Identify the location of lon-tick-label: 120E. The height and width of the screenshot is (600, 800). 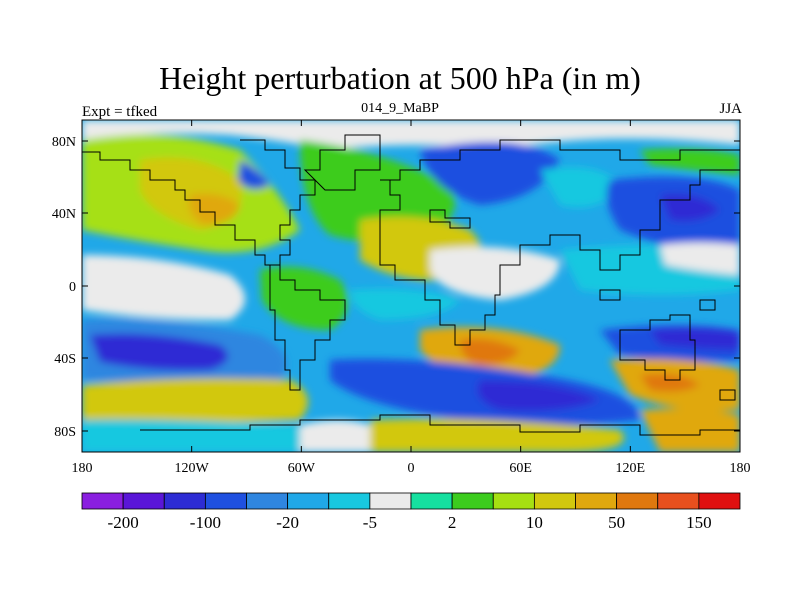
(631, 468).